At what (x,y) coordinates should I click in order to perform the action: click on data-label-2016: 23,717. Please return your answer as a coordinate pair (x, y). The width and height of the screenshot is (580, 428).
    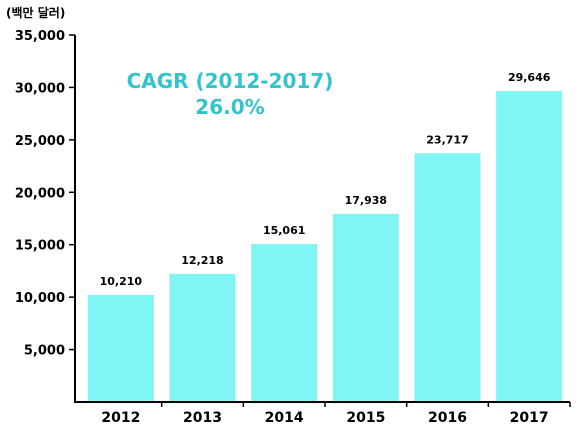
    Looking at the image, I should click on (447, 139).